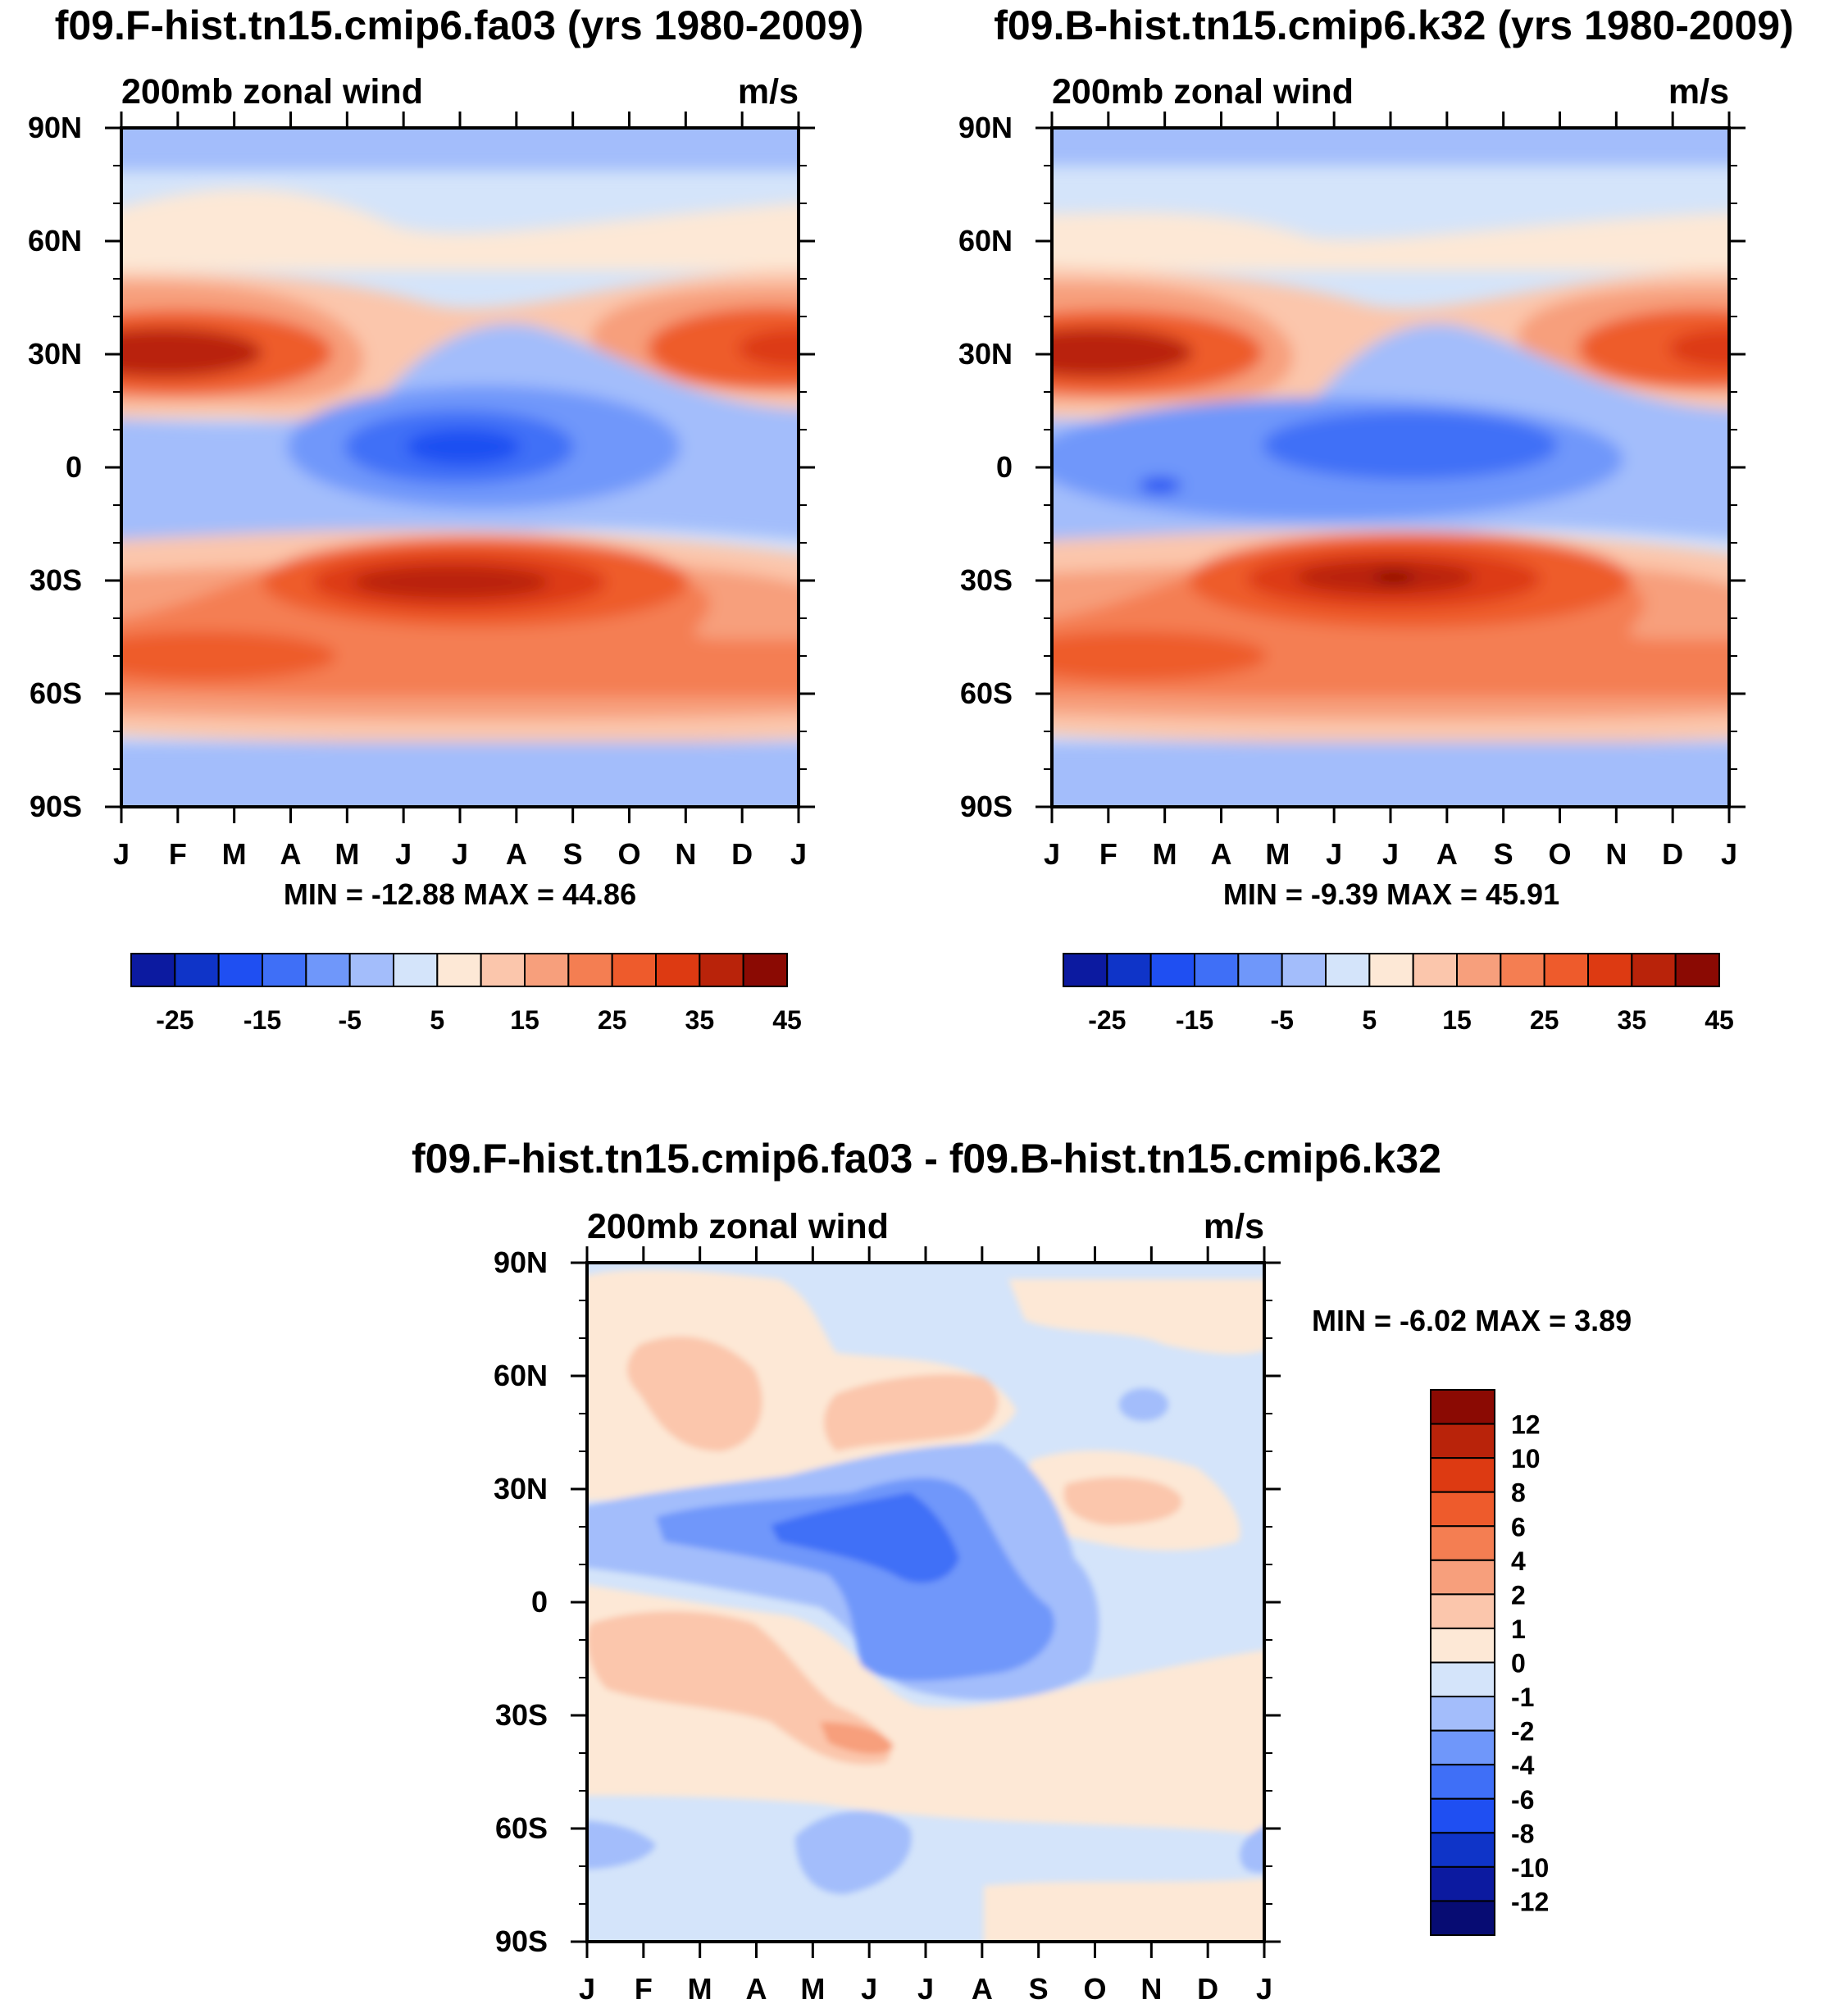 This screenshot has height=2013, width=1848. I want to click on colorbar-label: -25, so click(1107, 1020).